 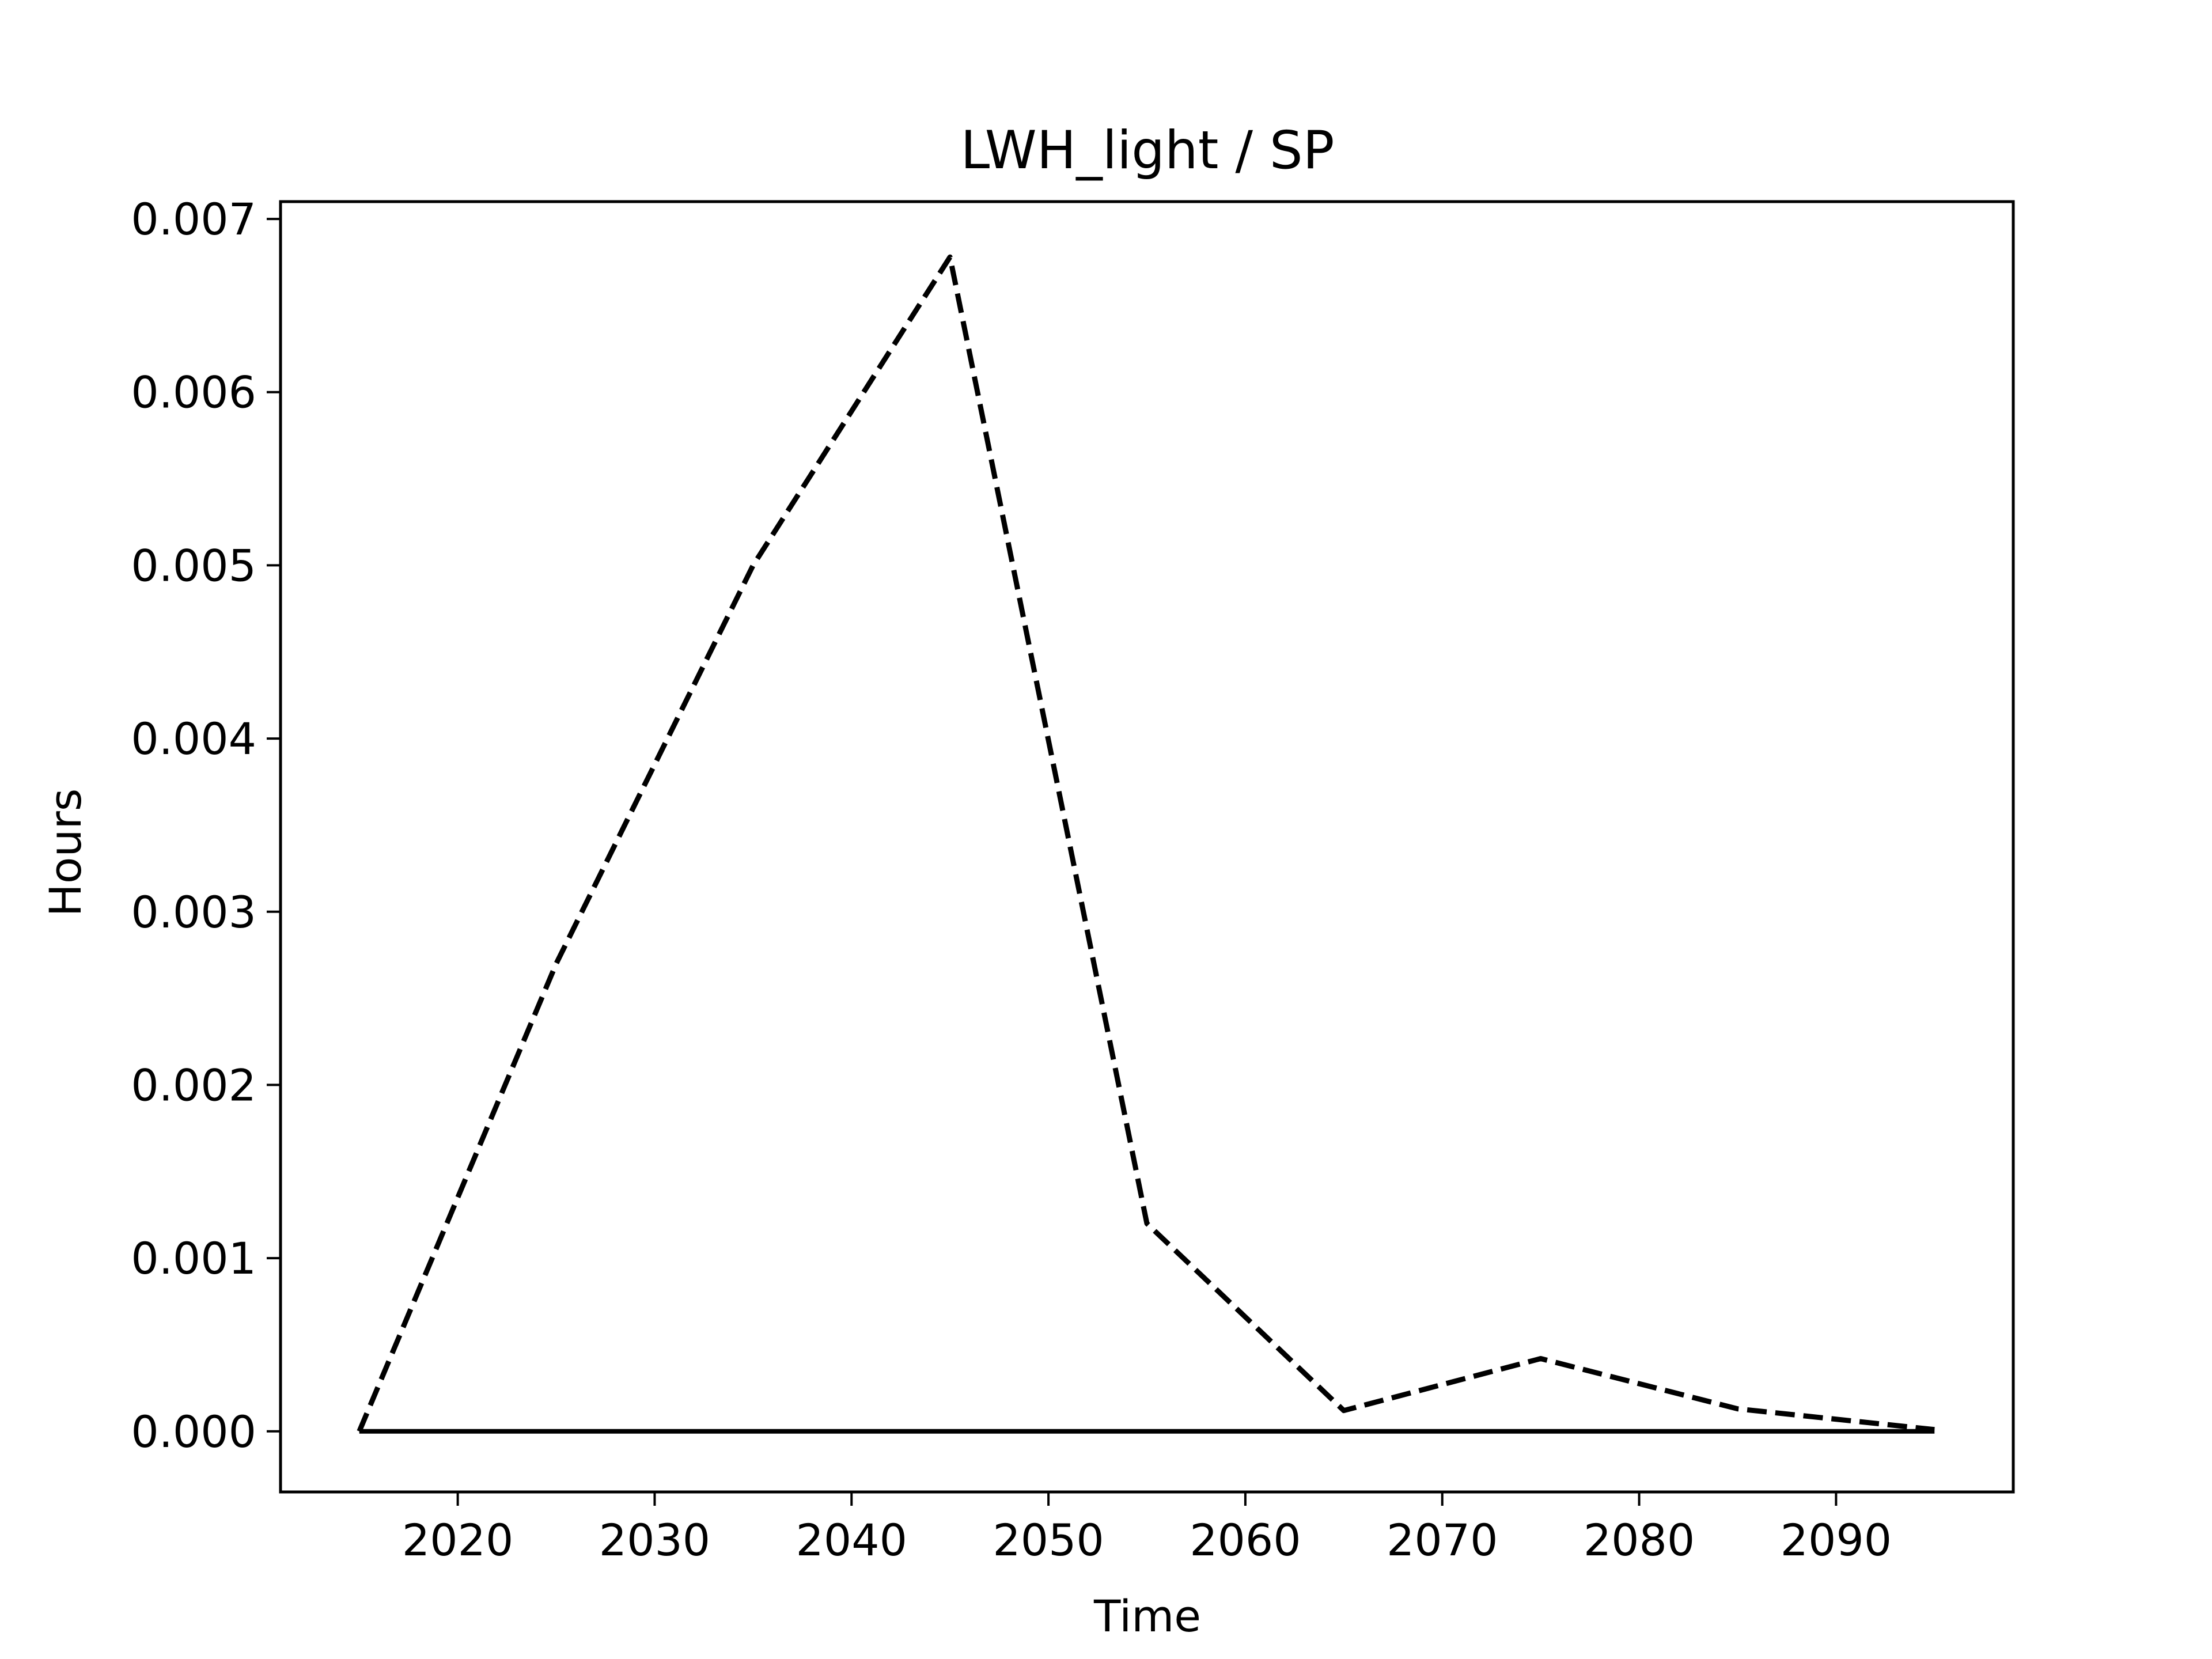 I want to click on x-tick-label: 2040, so click(x=851, y=1540).